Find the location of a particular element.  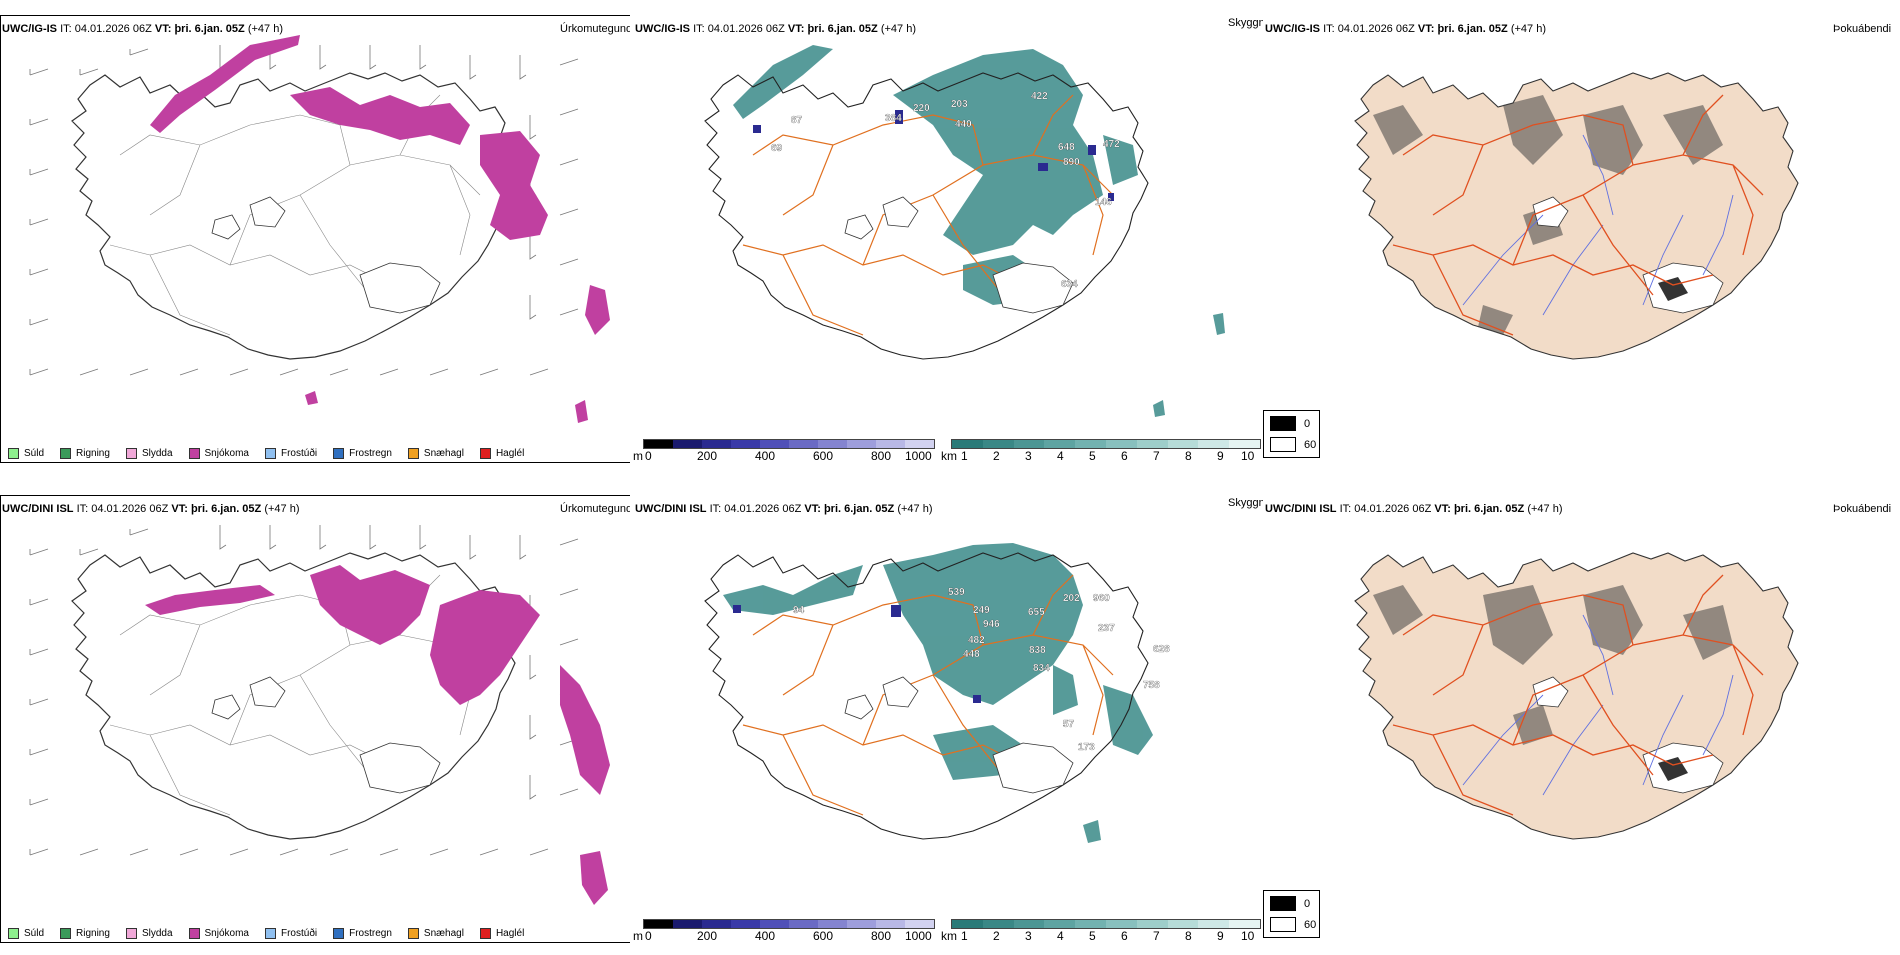

svg-text: 202 is located at coordinates (1071, 598).